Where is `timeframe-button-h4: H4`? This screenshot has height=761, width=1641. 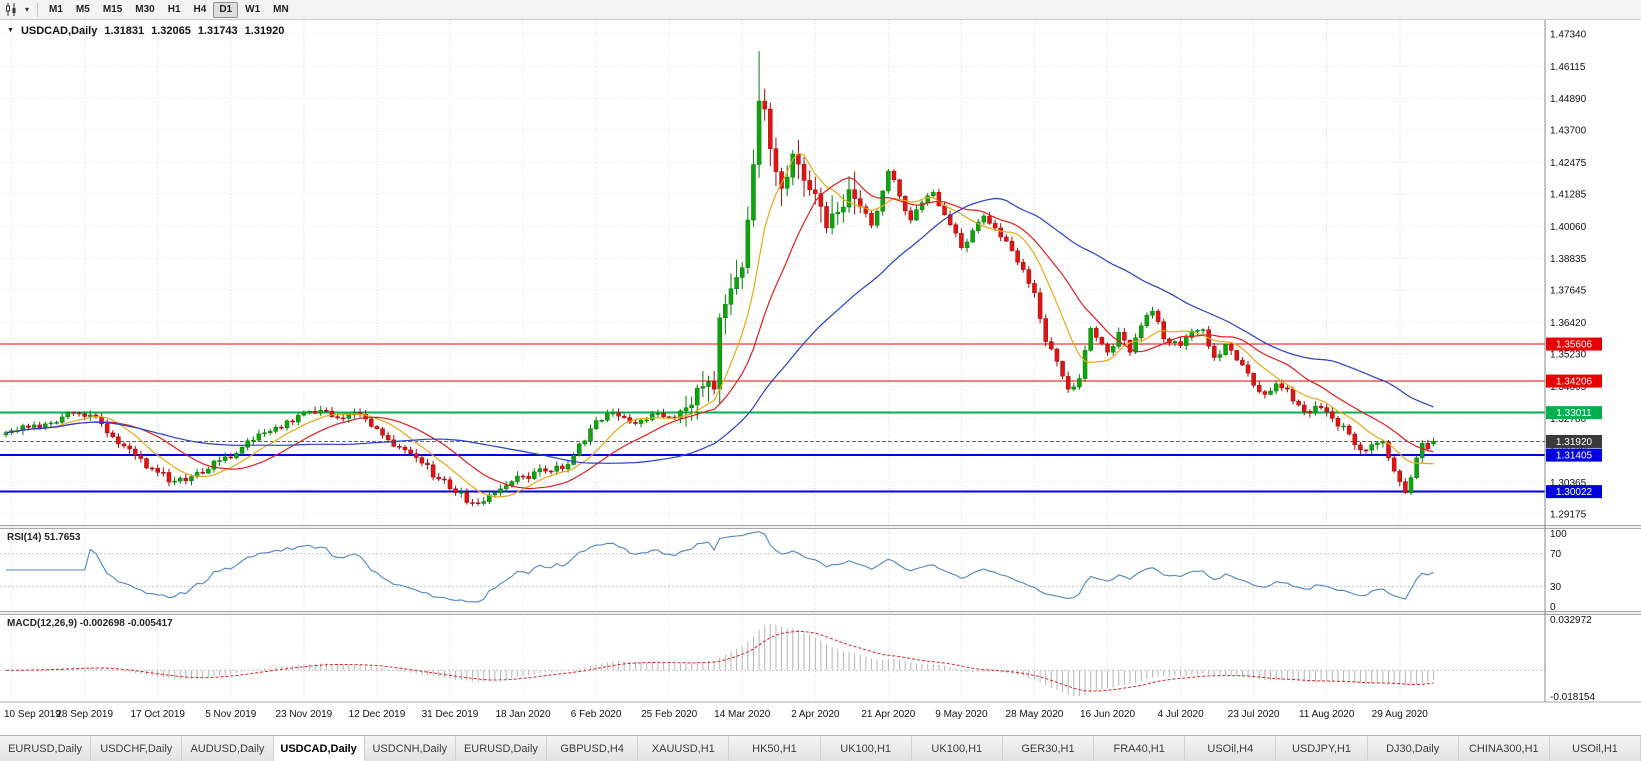
timeframe-button-h4: H4 is located at coordinates (200, 9).